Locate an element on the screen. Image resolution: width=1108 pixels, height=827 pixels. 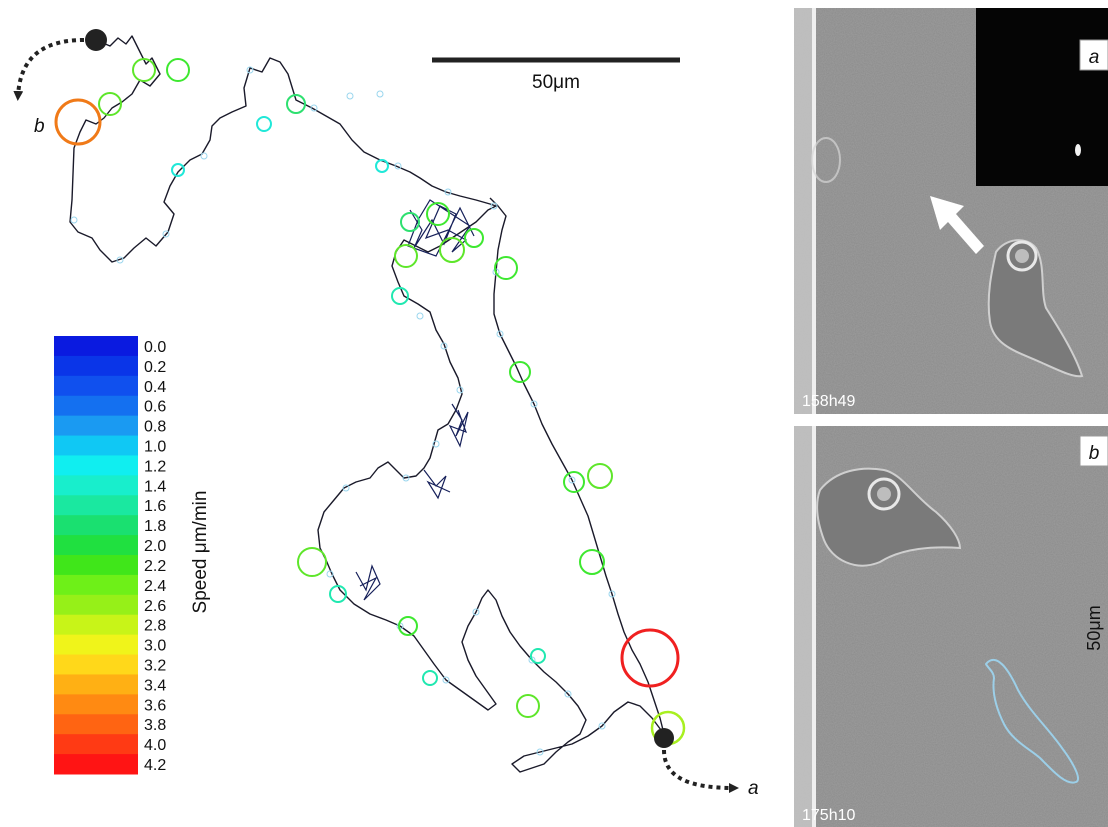
colorbar-tick-label: 2.8 is located at coordinates (155, 626).